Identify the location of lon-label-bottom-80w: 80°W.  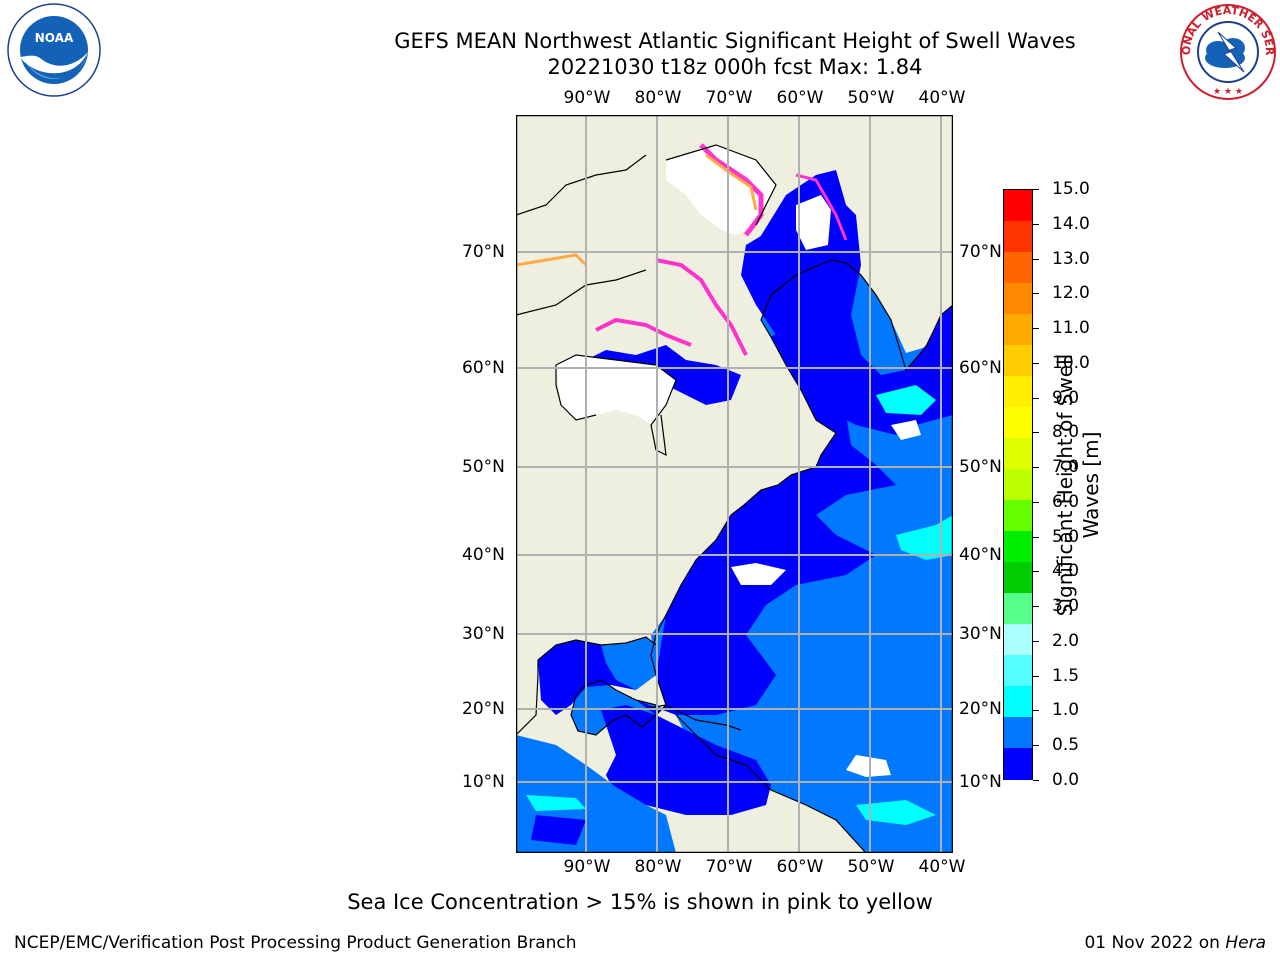
(658, 867).